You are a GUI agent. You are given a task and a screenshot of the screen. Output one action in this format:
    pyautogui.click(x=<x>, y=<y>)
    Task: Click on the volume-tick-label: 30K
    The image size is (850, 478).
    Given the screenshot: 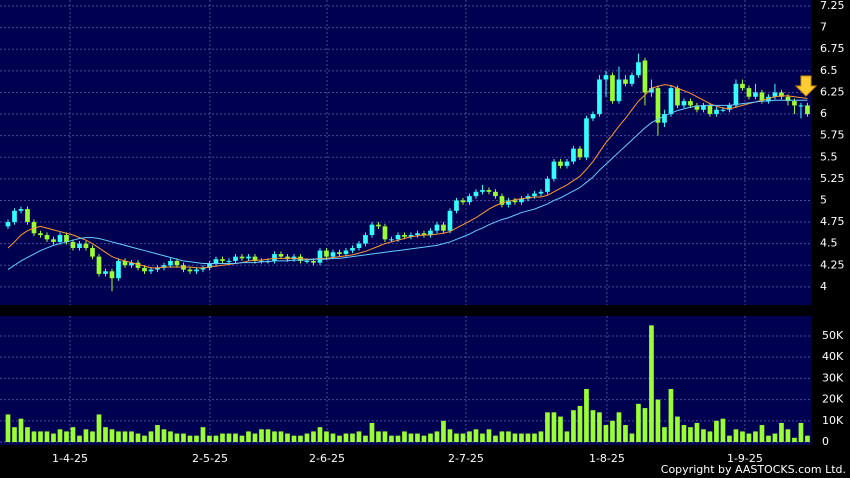 What is the action you would take?
    pyautogui.click(x=833, y=377)
    